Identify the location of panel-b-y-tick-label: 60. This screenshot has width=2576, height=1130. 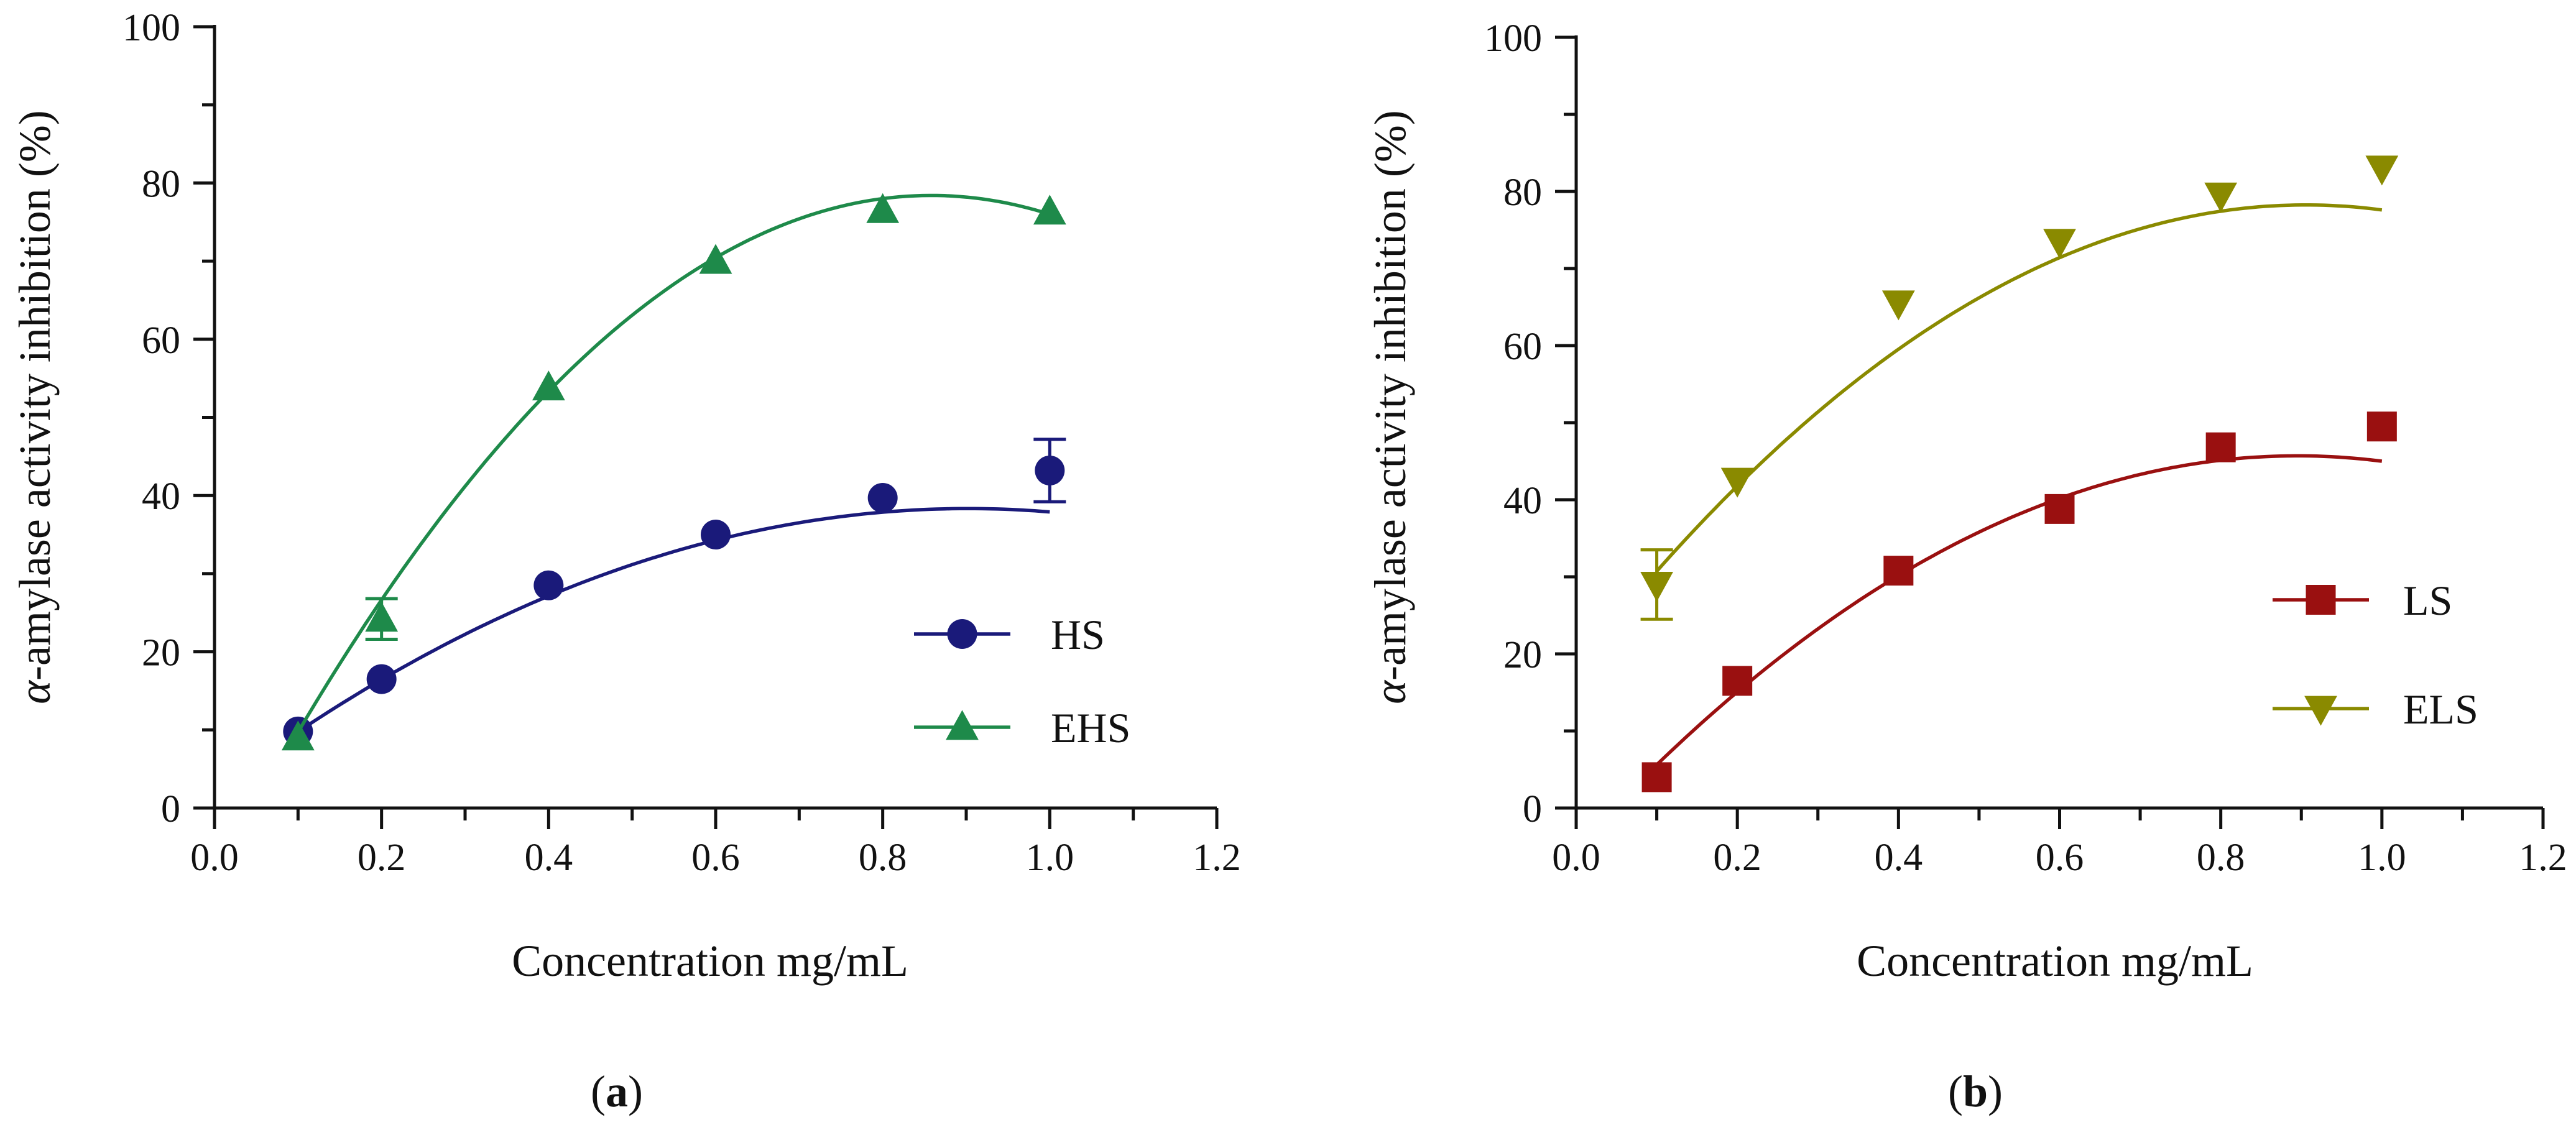
(1522, 347).